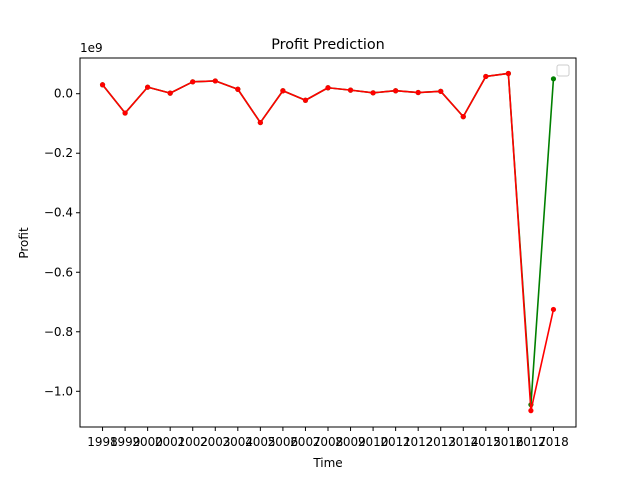 Image resolution: width=640 pixels, height=480 pixels. Describe the element at coordinates (553, 79) in the screenshot. I see `series-1-point` at that location.